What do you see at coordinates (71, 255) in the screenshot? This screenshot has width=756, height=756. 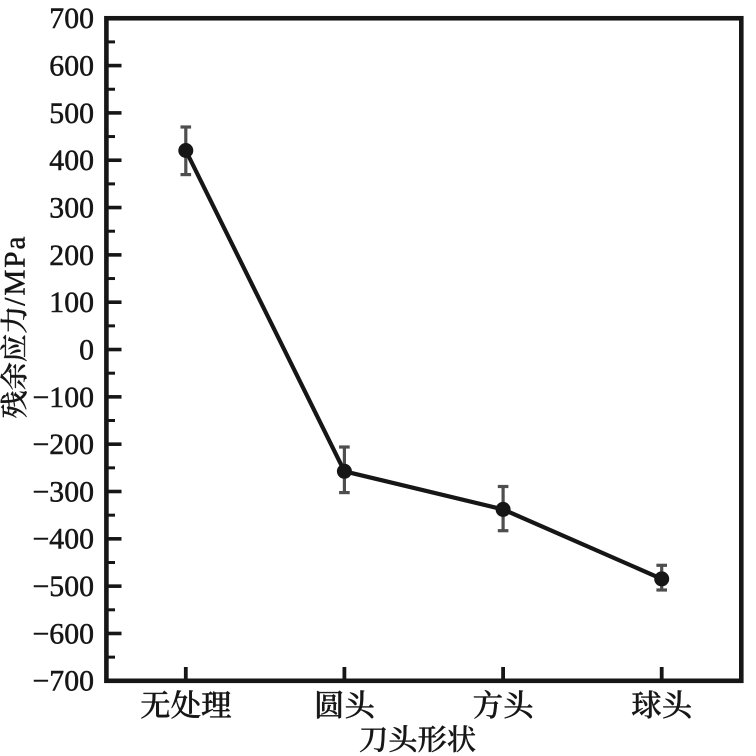 I see `svg-text: 200` at bounding box center [71, 255].